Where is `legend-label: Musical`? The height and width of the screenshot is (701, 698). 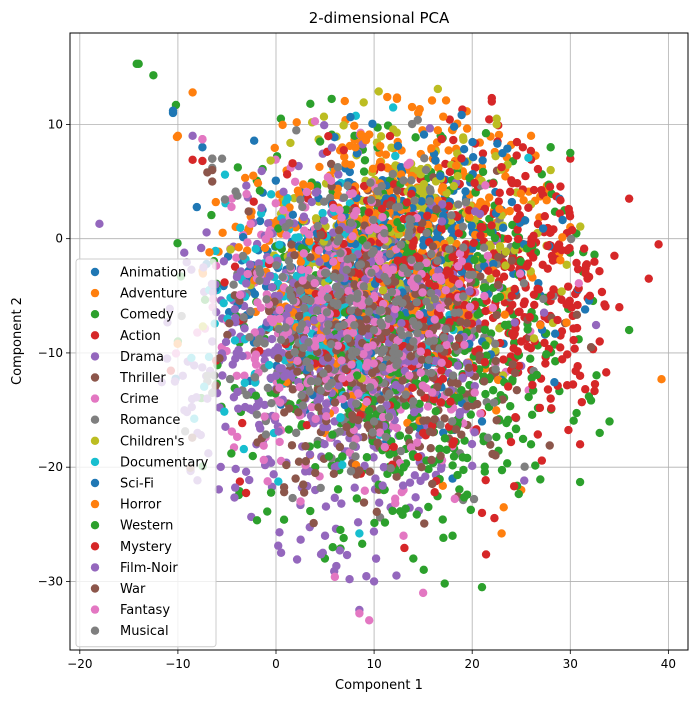 legend-label: Musical is located at coordinates (144, 631).